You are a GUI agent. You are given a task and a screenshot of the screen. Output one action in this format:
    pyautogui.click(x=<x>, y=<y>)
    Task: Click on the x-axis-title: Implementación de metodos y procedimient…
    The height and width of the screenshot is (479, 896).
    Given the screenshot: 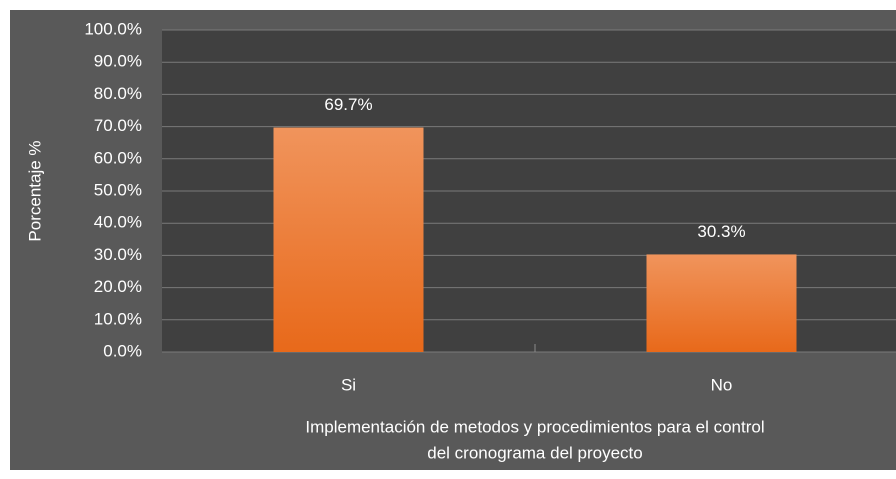 What is the action you would take?
    pyautogui.click(x=534, y=426)
    